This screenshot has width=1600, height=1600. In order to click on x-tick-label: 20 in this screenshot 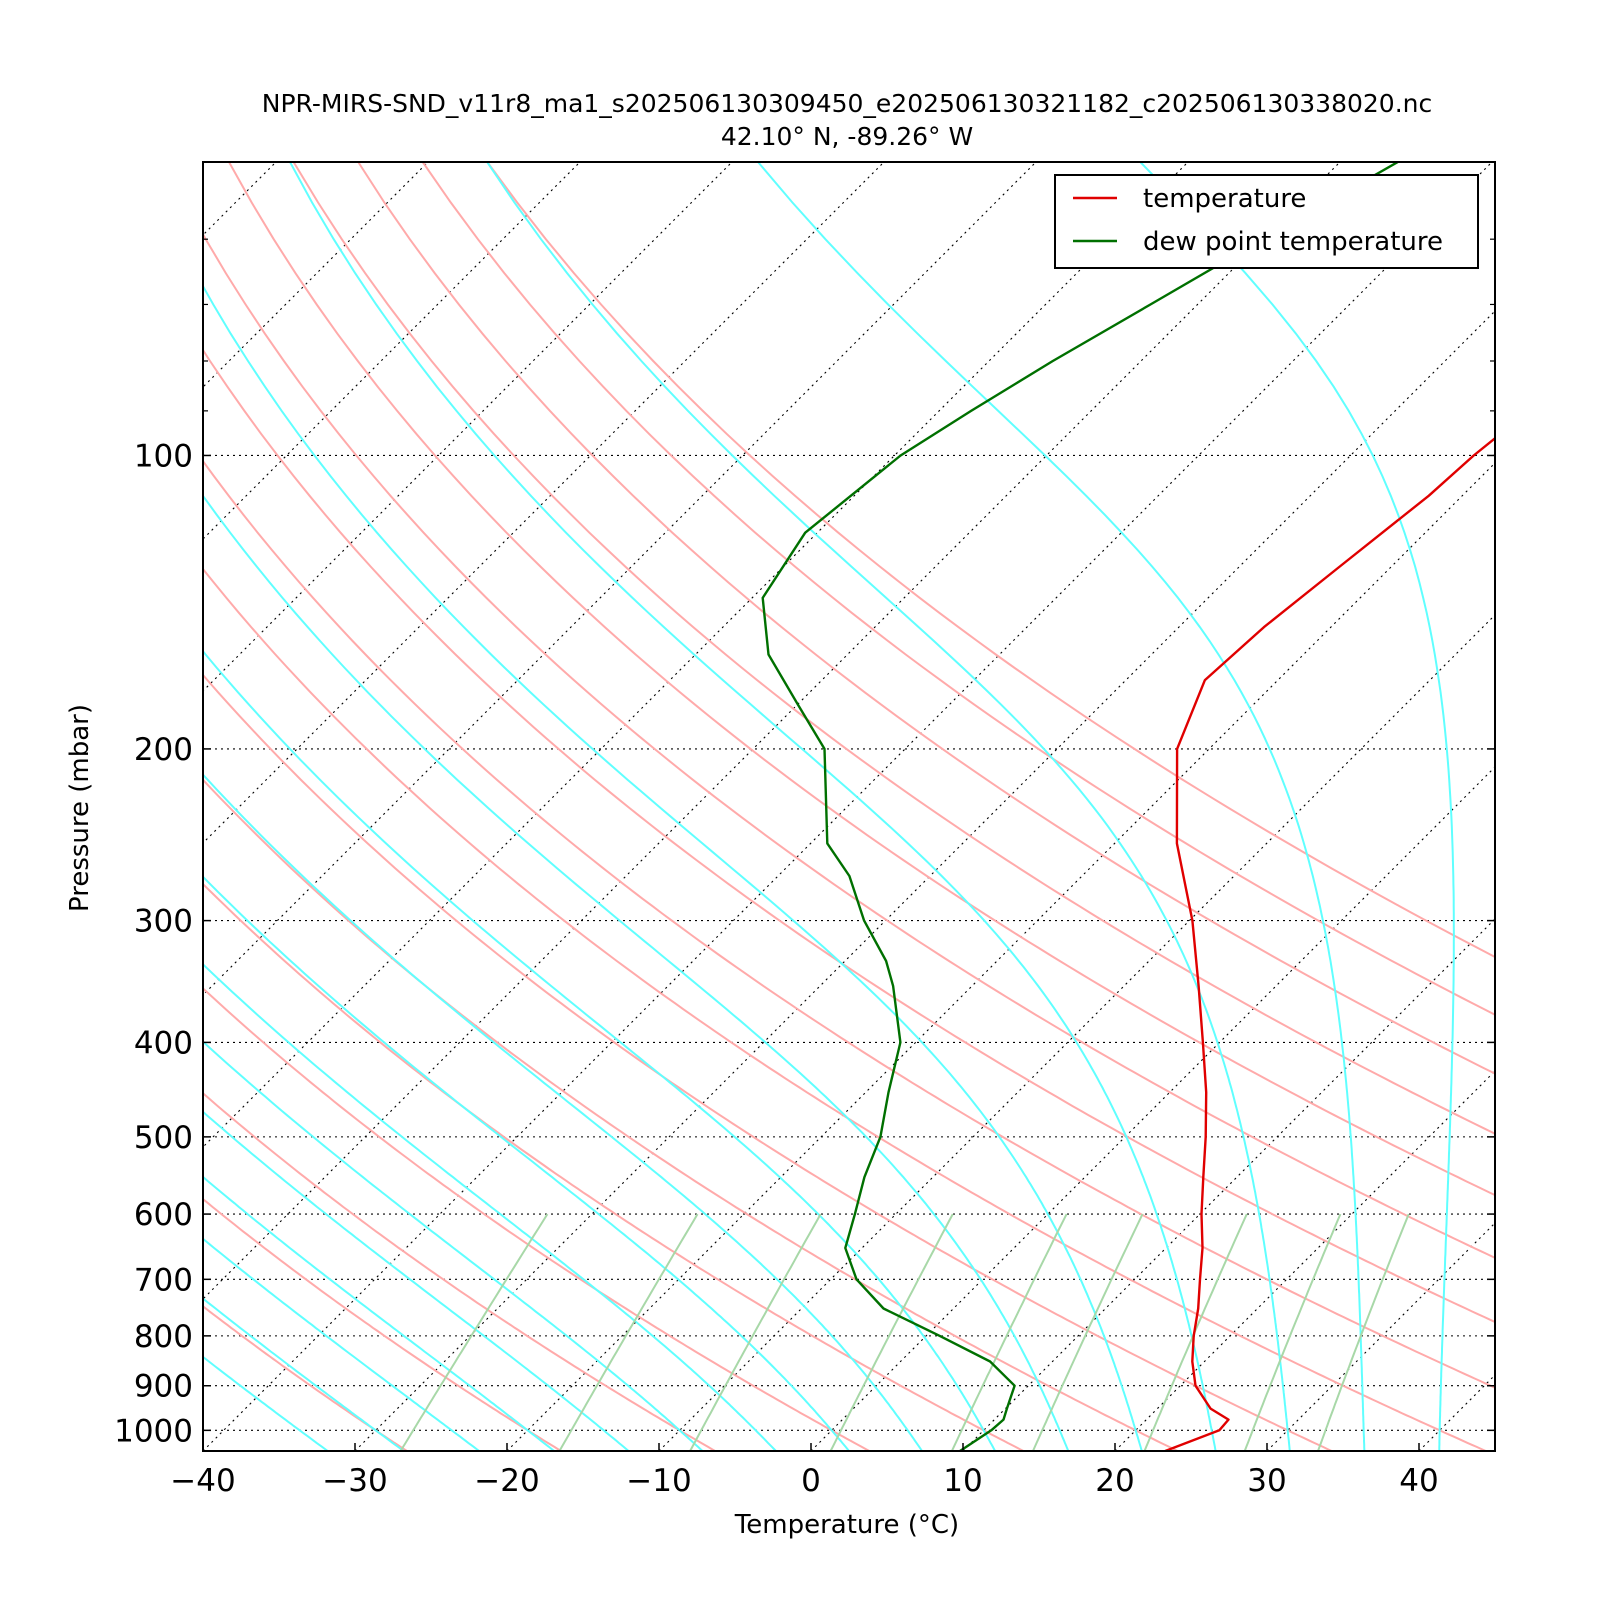, I will do `click(1114, 1481)`.